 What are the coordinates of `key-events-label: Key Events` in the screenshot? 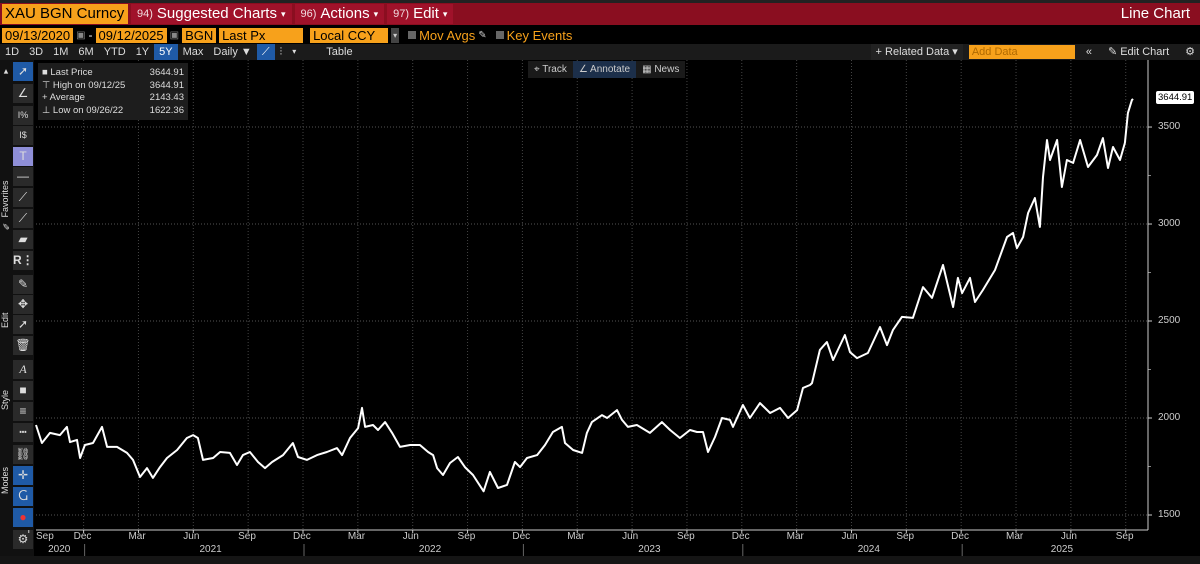 It's located at (539, 35).